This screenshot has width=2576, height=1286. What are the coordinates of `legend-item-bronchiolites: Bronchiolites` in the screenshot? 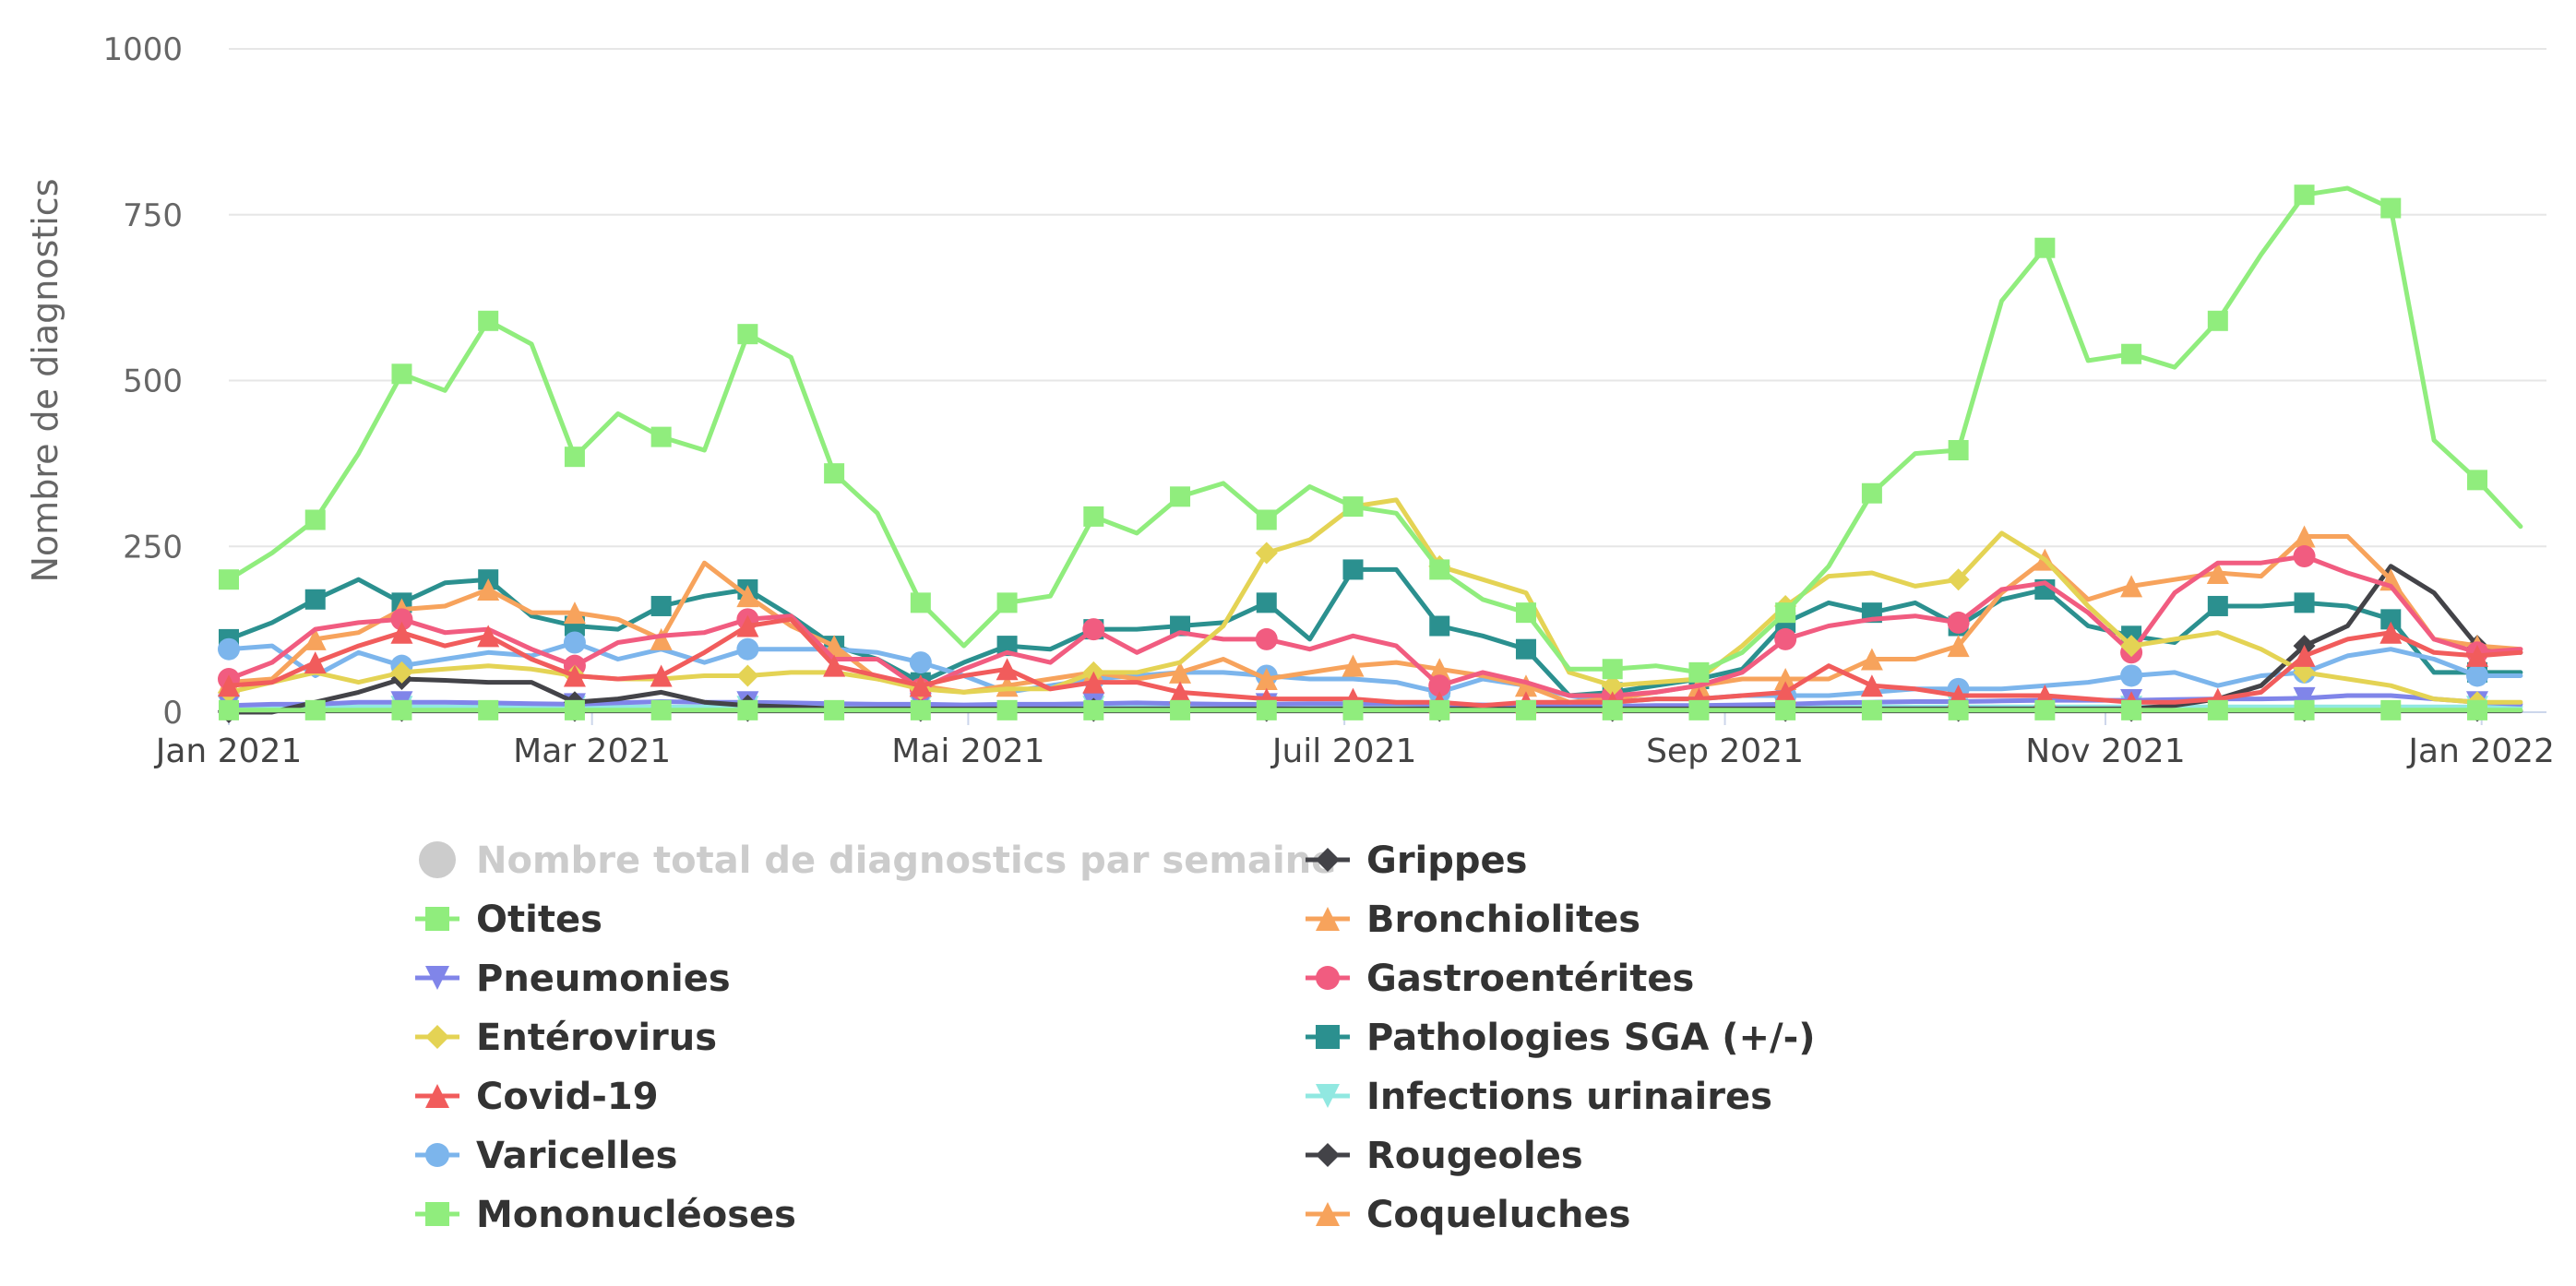 It's located at (1473, 920).